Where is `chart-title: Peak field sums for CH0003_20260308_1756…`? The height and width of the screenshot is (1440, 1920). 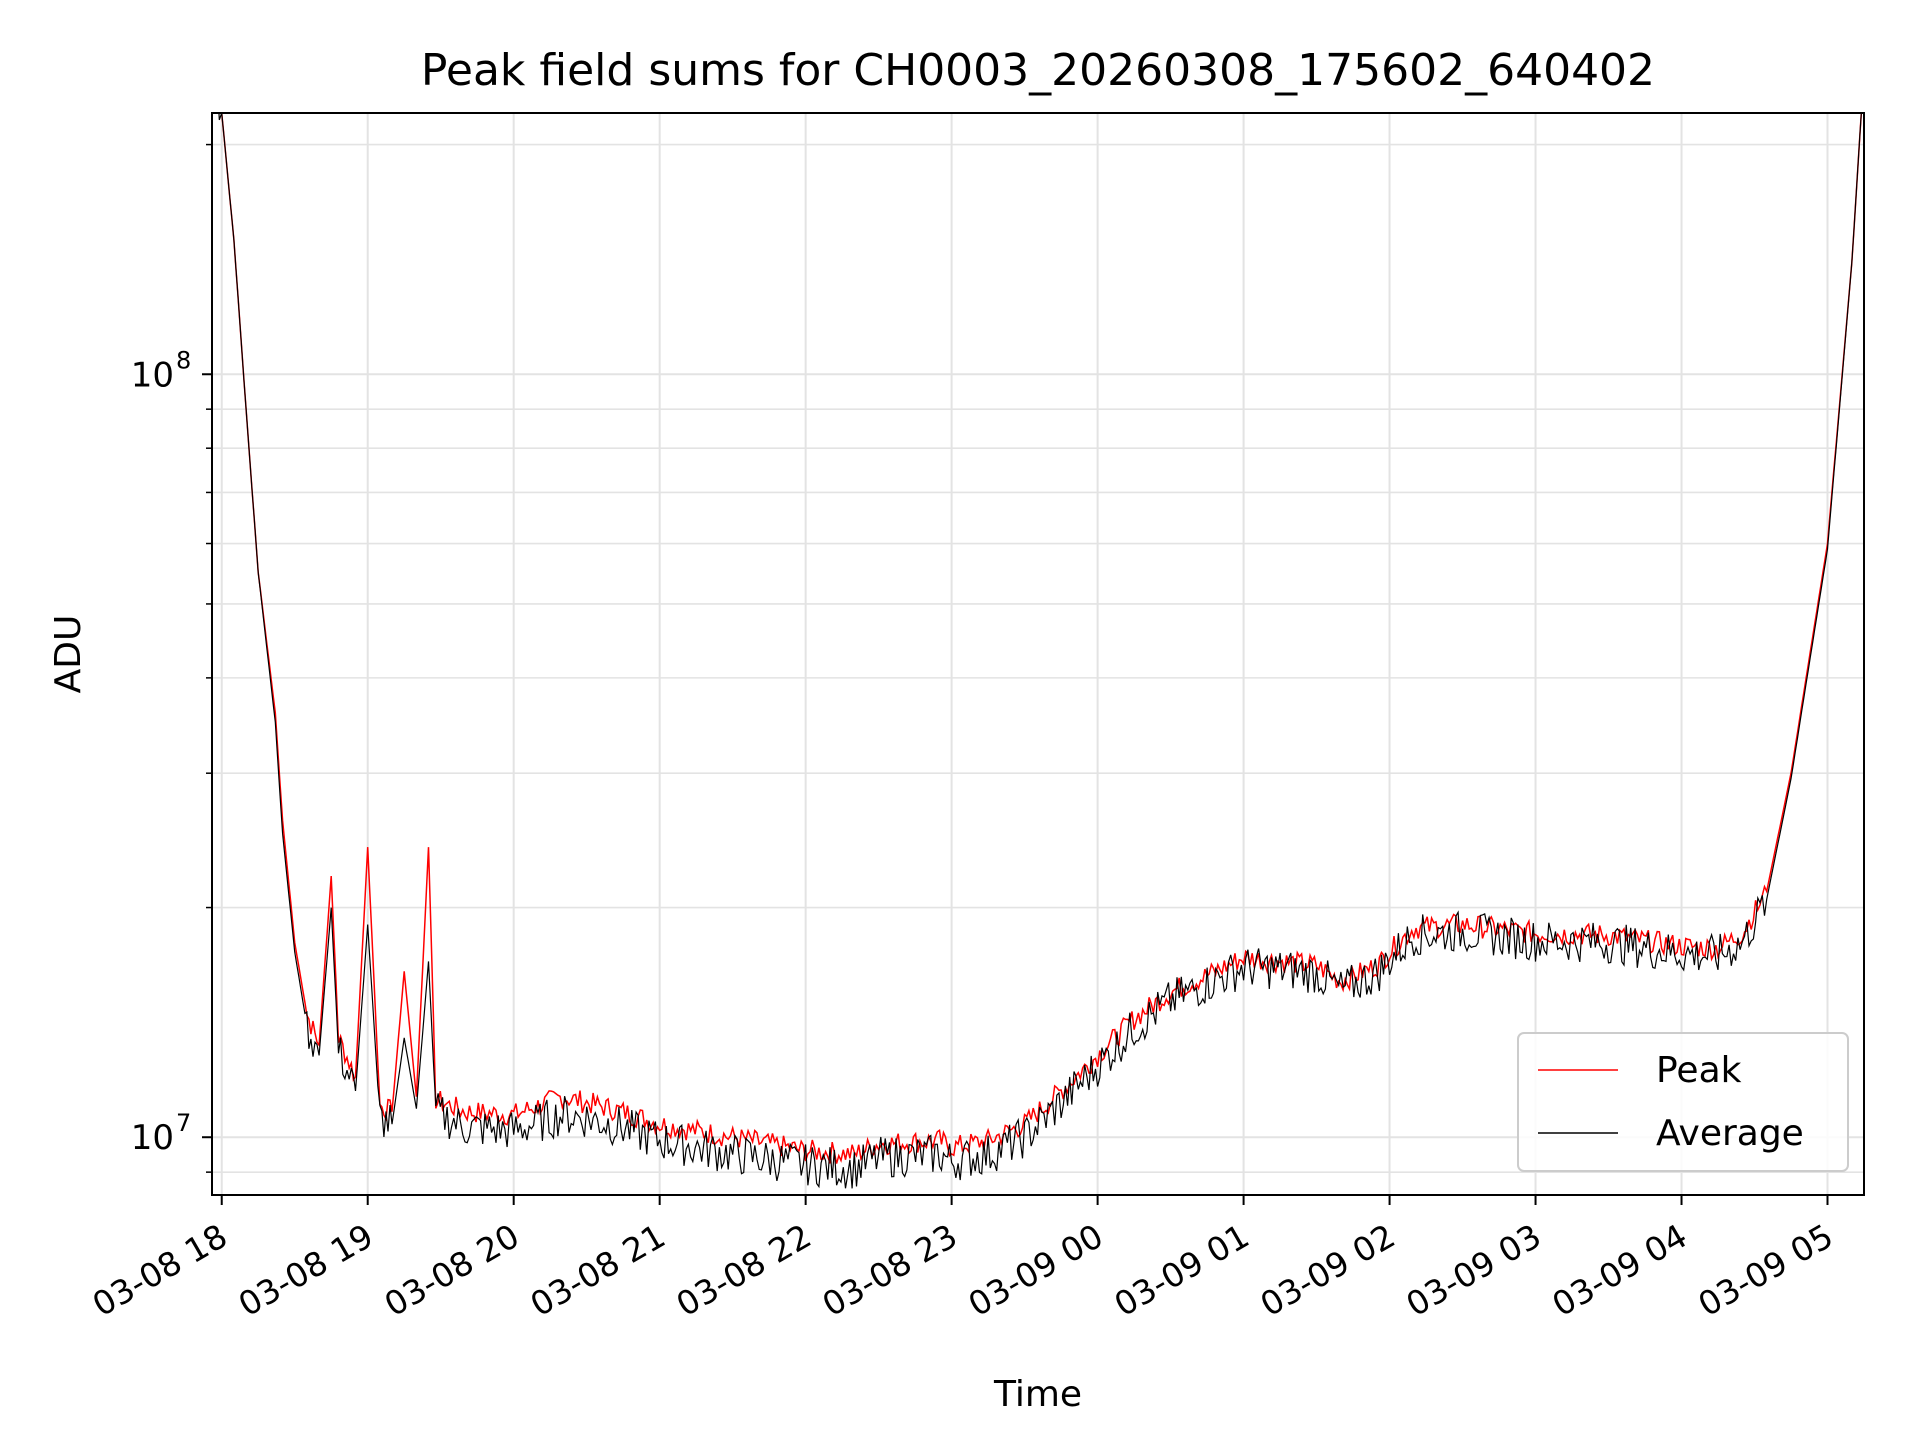
chart-title: Peak field sums for CH0003_20260308_1756… is located at coordinates (1038, 70).